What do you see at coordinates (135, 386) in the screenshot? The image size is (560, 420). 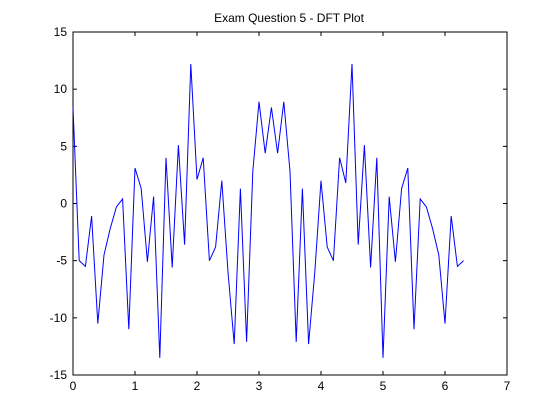 I see `x-tick-label: 1` at bounding box center [135, 386].